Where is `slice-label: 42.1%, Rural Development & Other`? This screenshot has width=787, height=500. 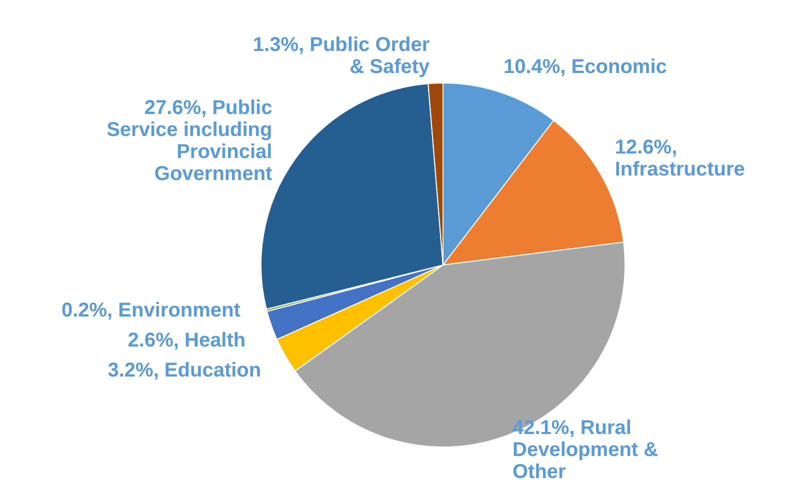 slice-label: 42.1%, Rural Development & Other is located at coordinates (585, 449).